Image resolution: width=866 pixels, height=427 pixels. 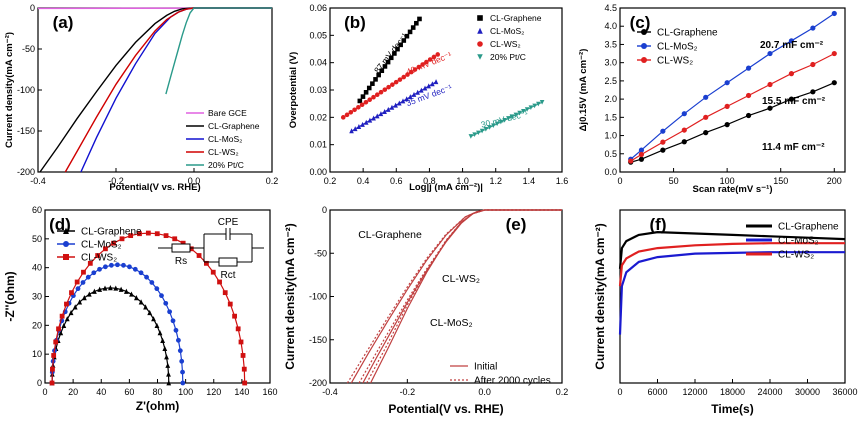 I want to click on x-tick-label: 50, so click(x=674, y=181).